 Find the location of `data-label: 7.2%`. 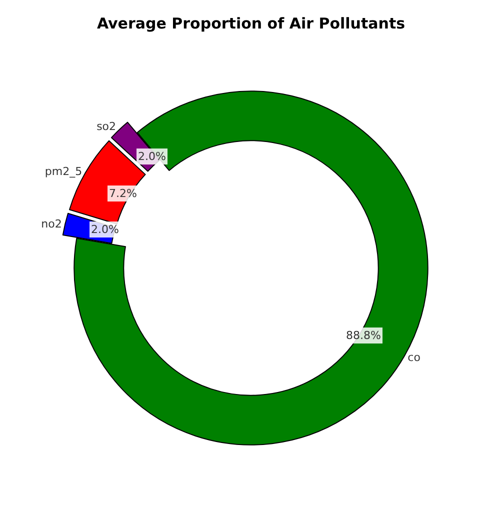

data-label: 7.2% is located at coordinates (123, 193).